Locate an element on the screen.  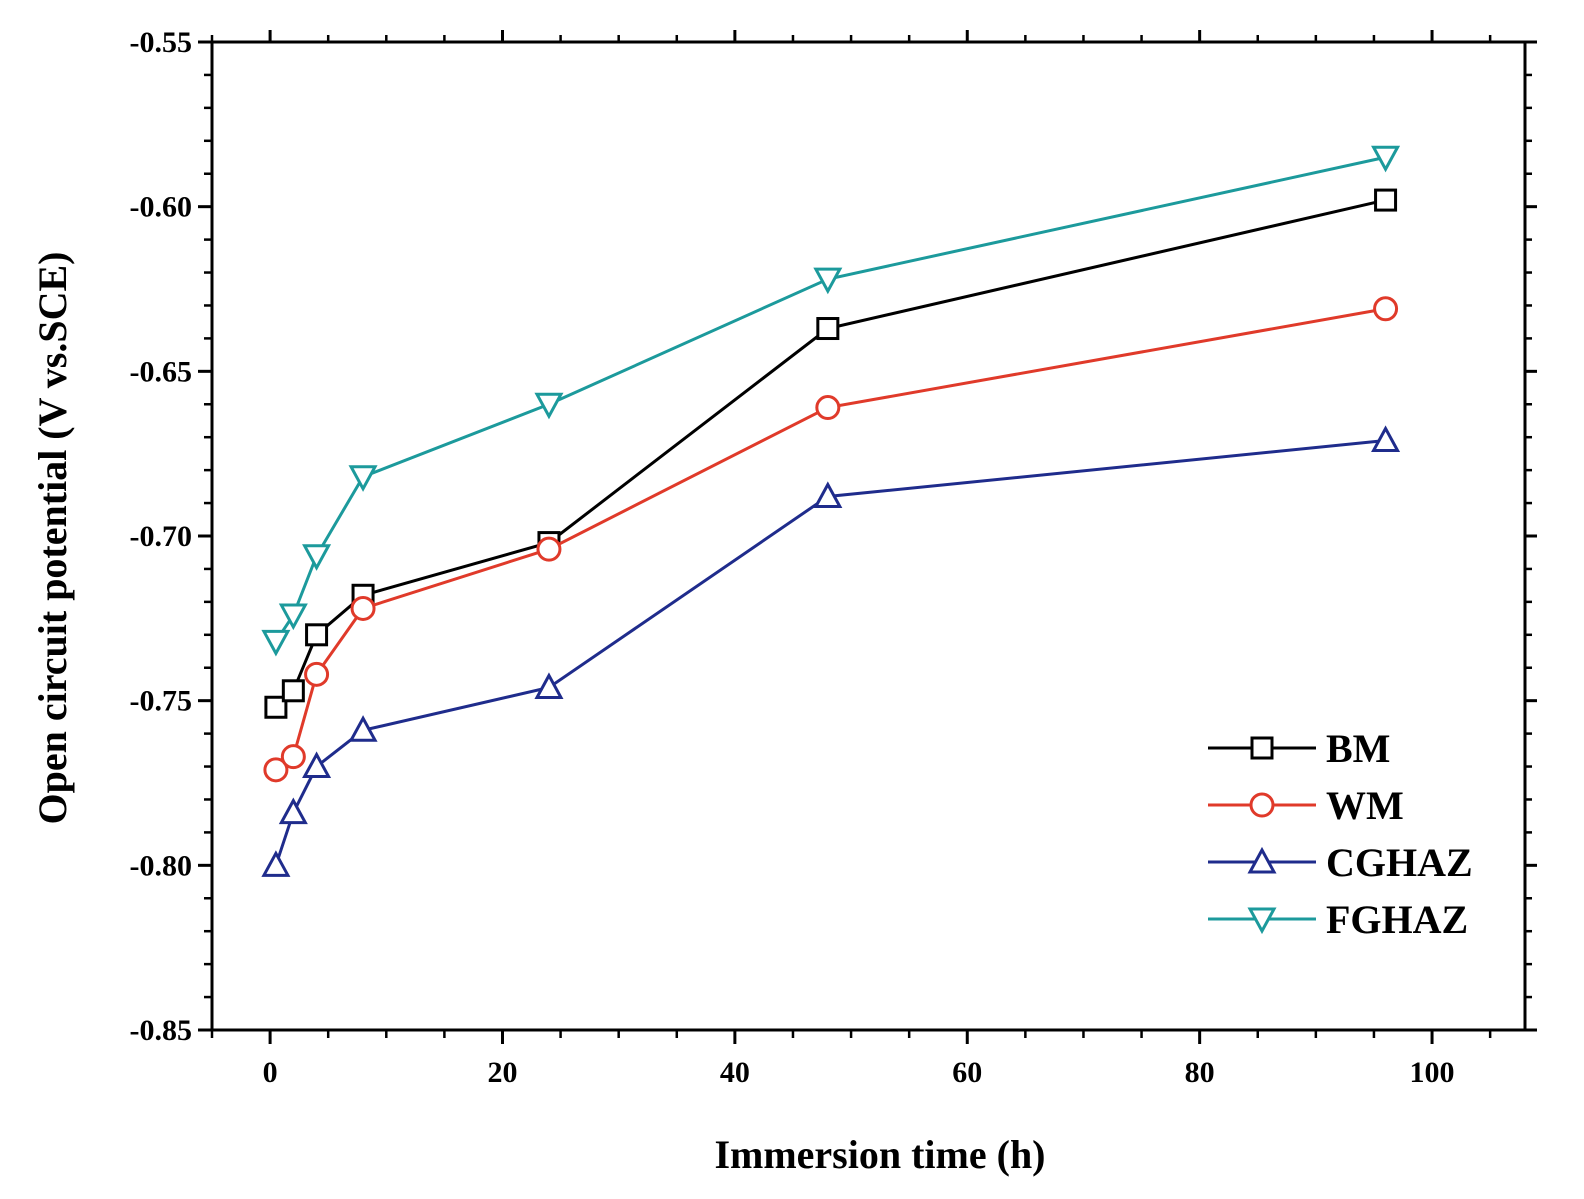
legend-label-wm: WM is located at coordinates (1365, 805).